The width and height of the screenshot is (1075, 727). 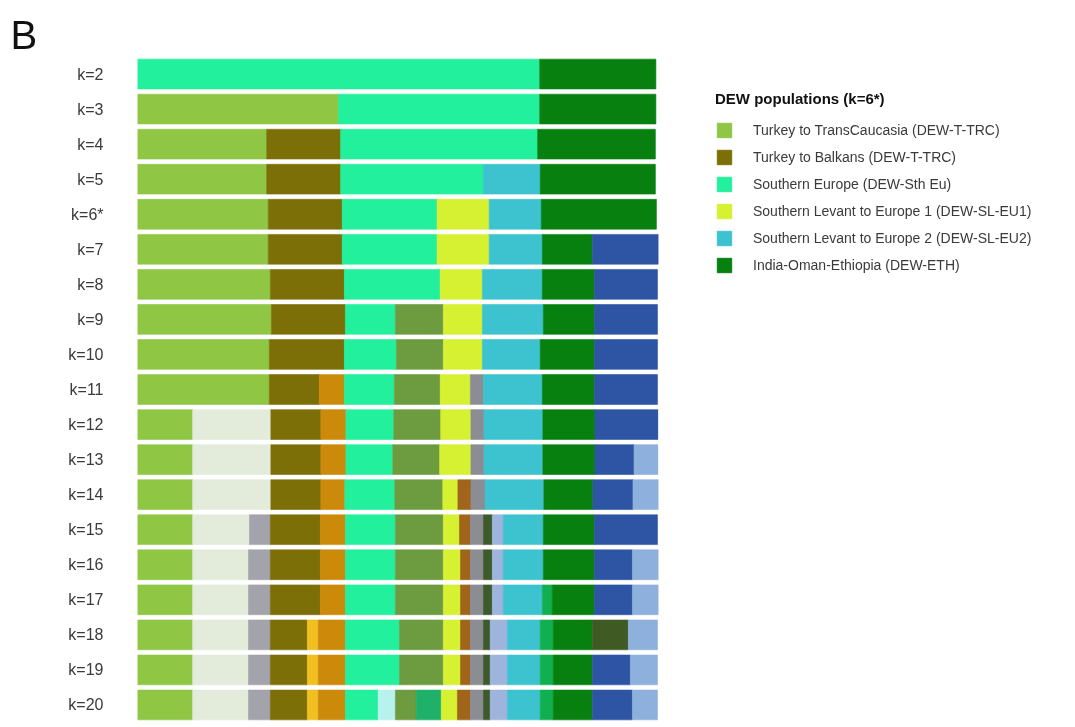 What do you see at coordinates (87, 214) in the screenshot?
I see `y-tick-label: k=6*` at bounding box center [87, 214].